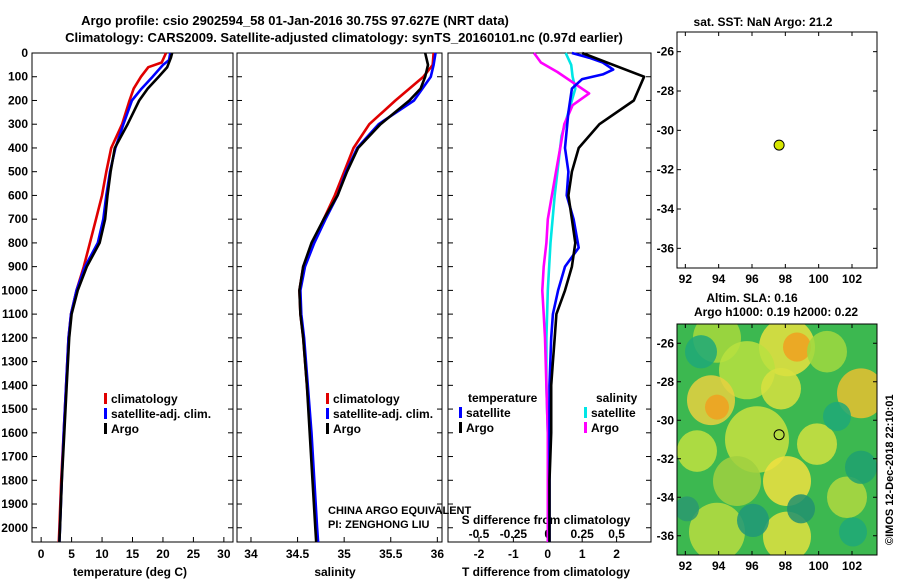  Describe the element at coordinates (585, 412) in the screenshot. I see `legend-s-swatch` at that location.